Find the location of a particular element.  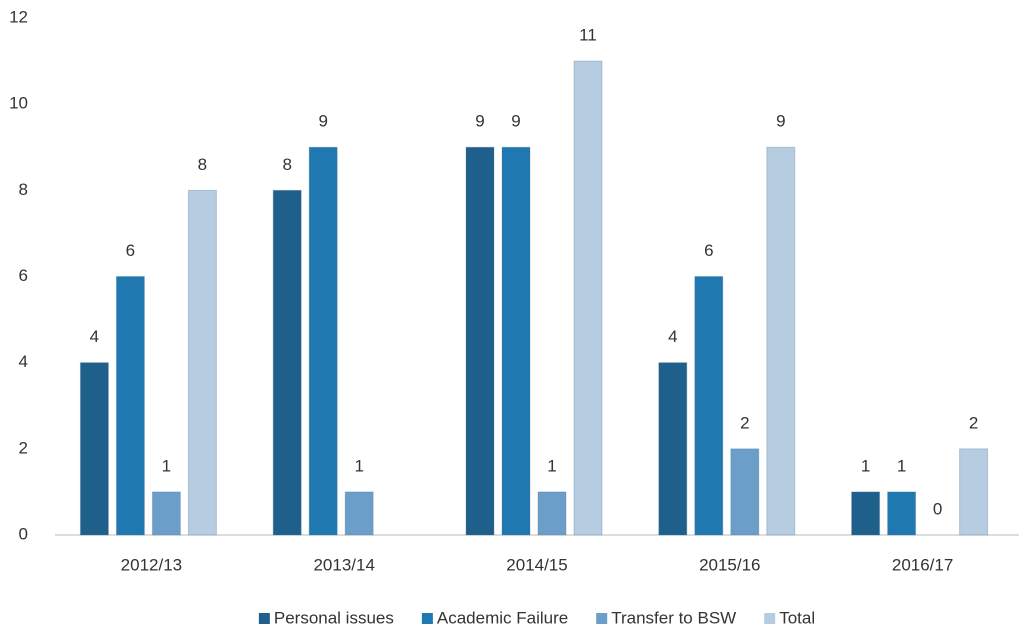

x-tick-label: 2015/16 is located at coordinates (729, 564).